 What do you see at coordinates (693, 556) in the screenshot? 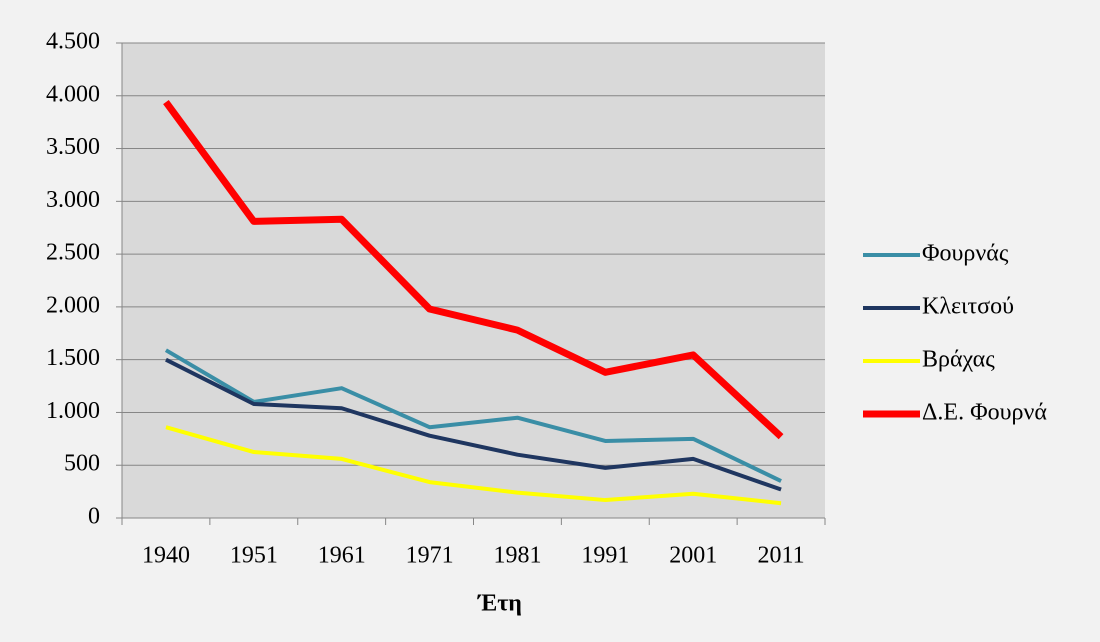
I see `x-tick-label: 2001` at bounding box center [693, 556].